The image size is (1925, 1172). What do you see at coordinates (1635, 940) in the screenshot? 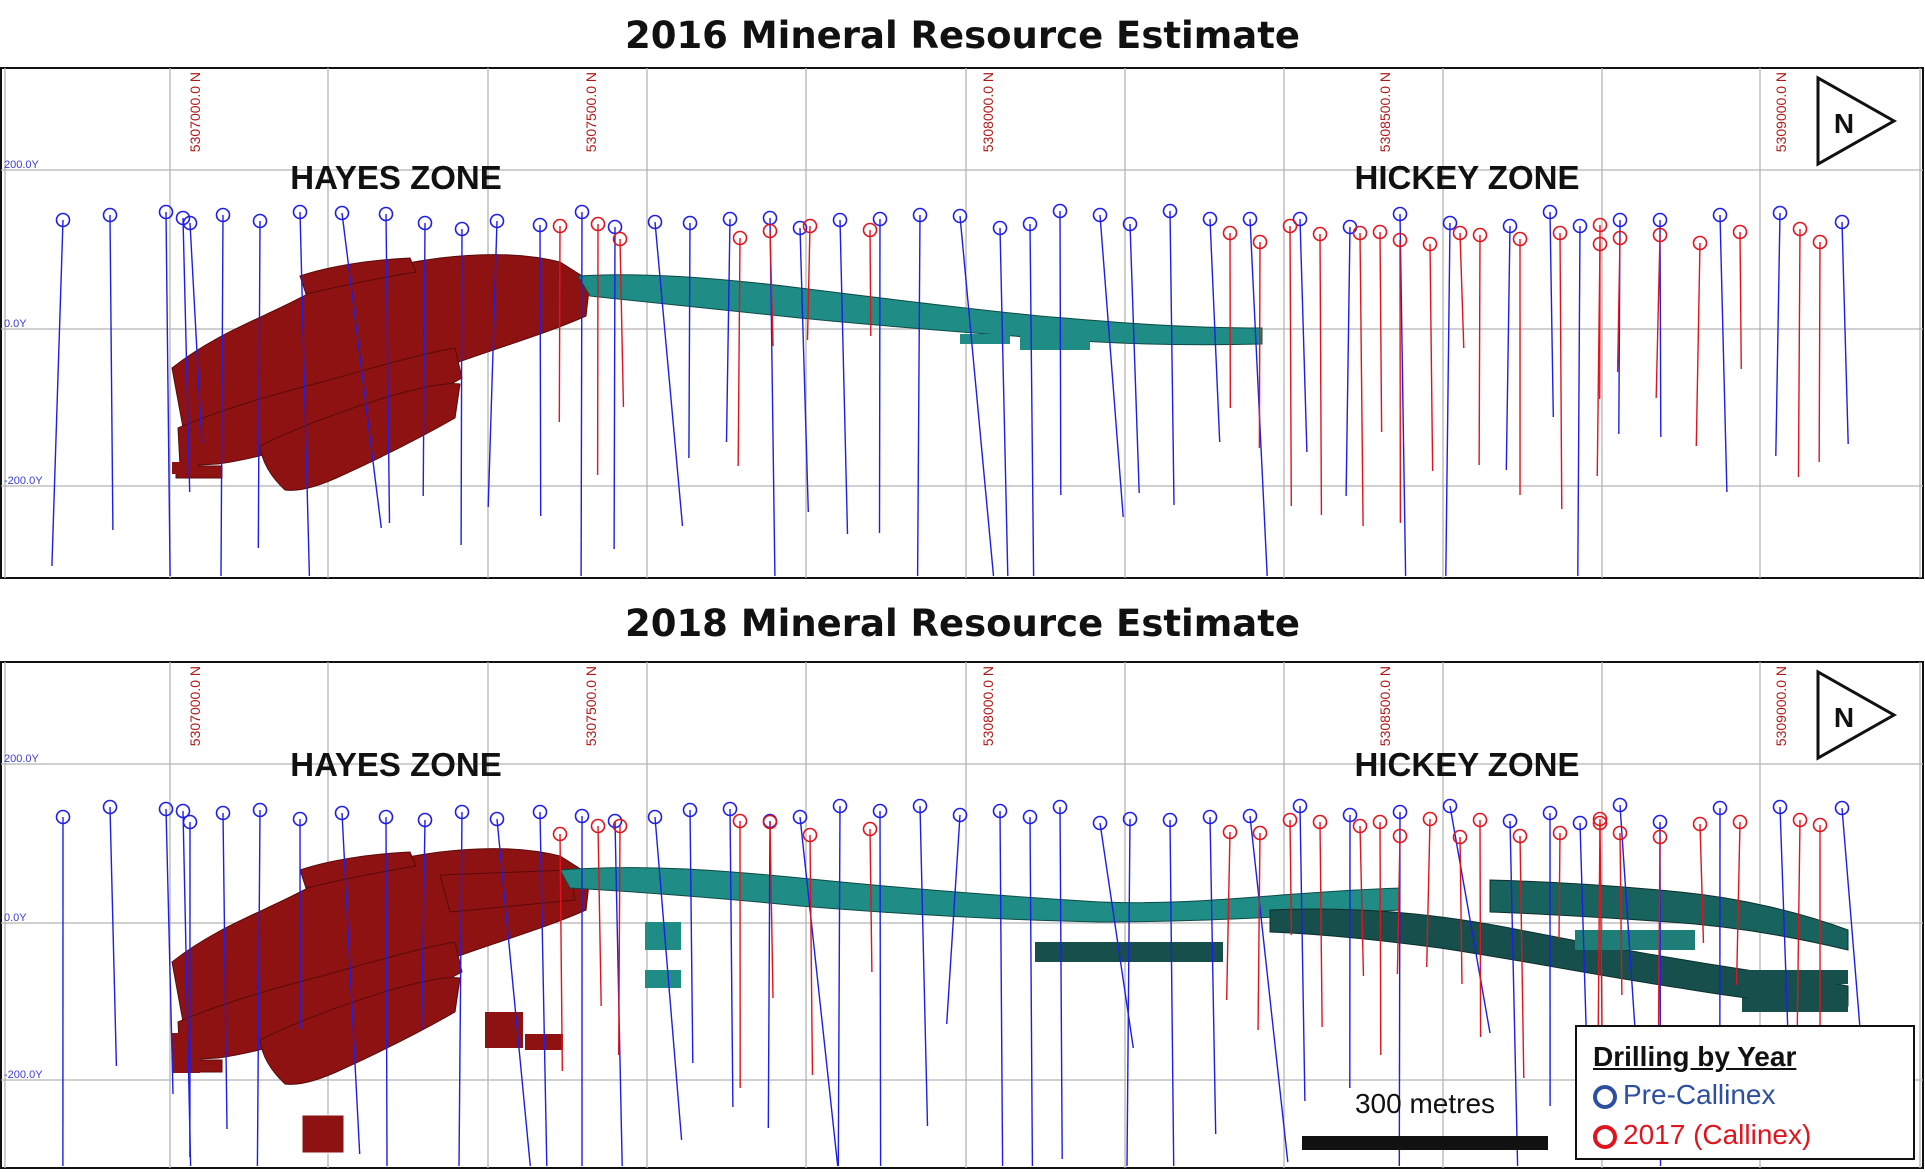
I see `hickey-solid-block` at bounding box center [1635, 940].